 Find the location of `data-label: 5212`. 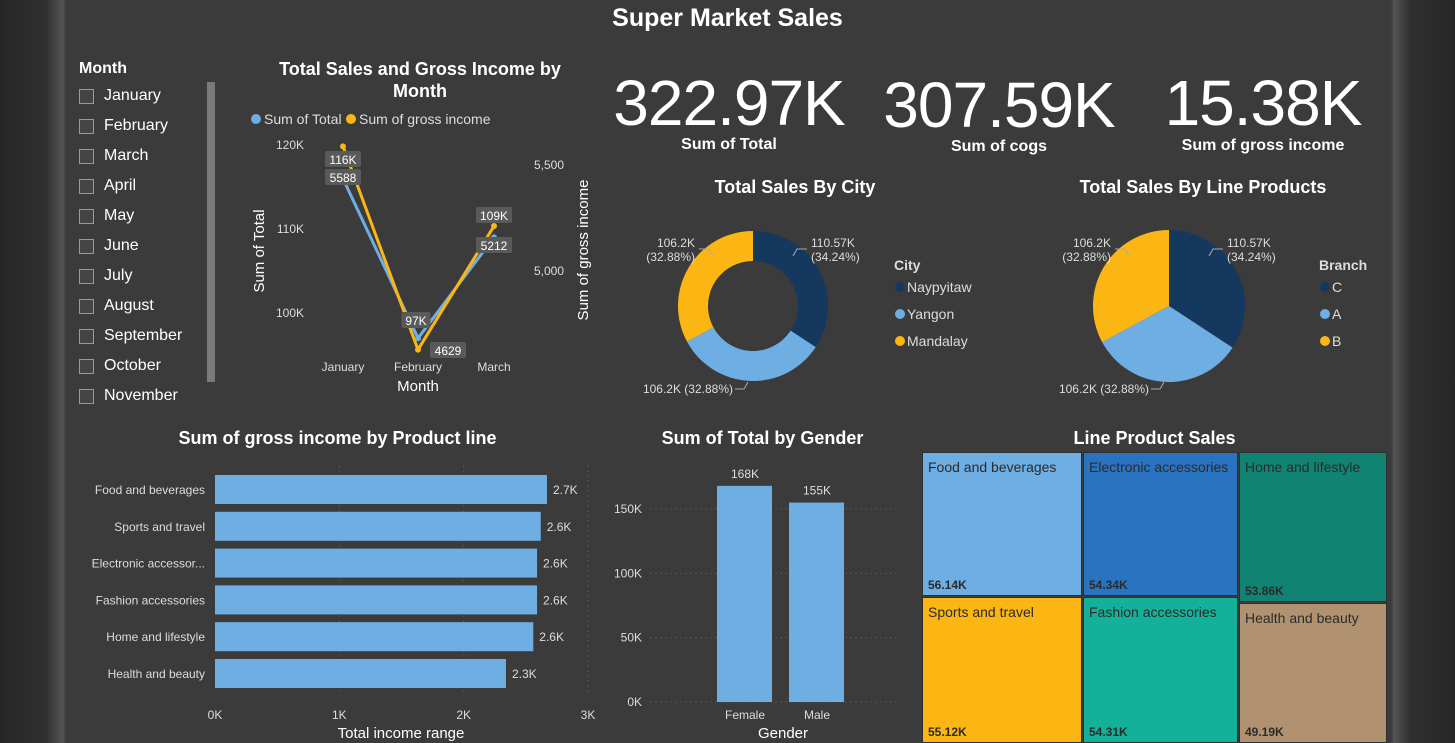

data-label: 5212 is located at coordinates (494, 246).